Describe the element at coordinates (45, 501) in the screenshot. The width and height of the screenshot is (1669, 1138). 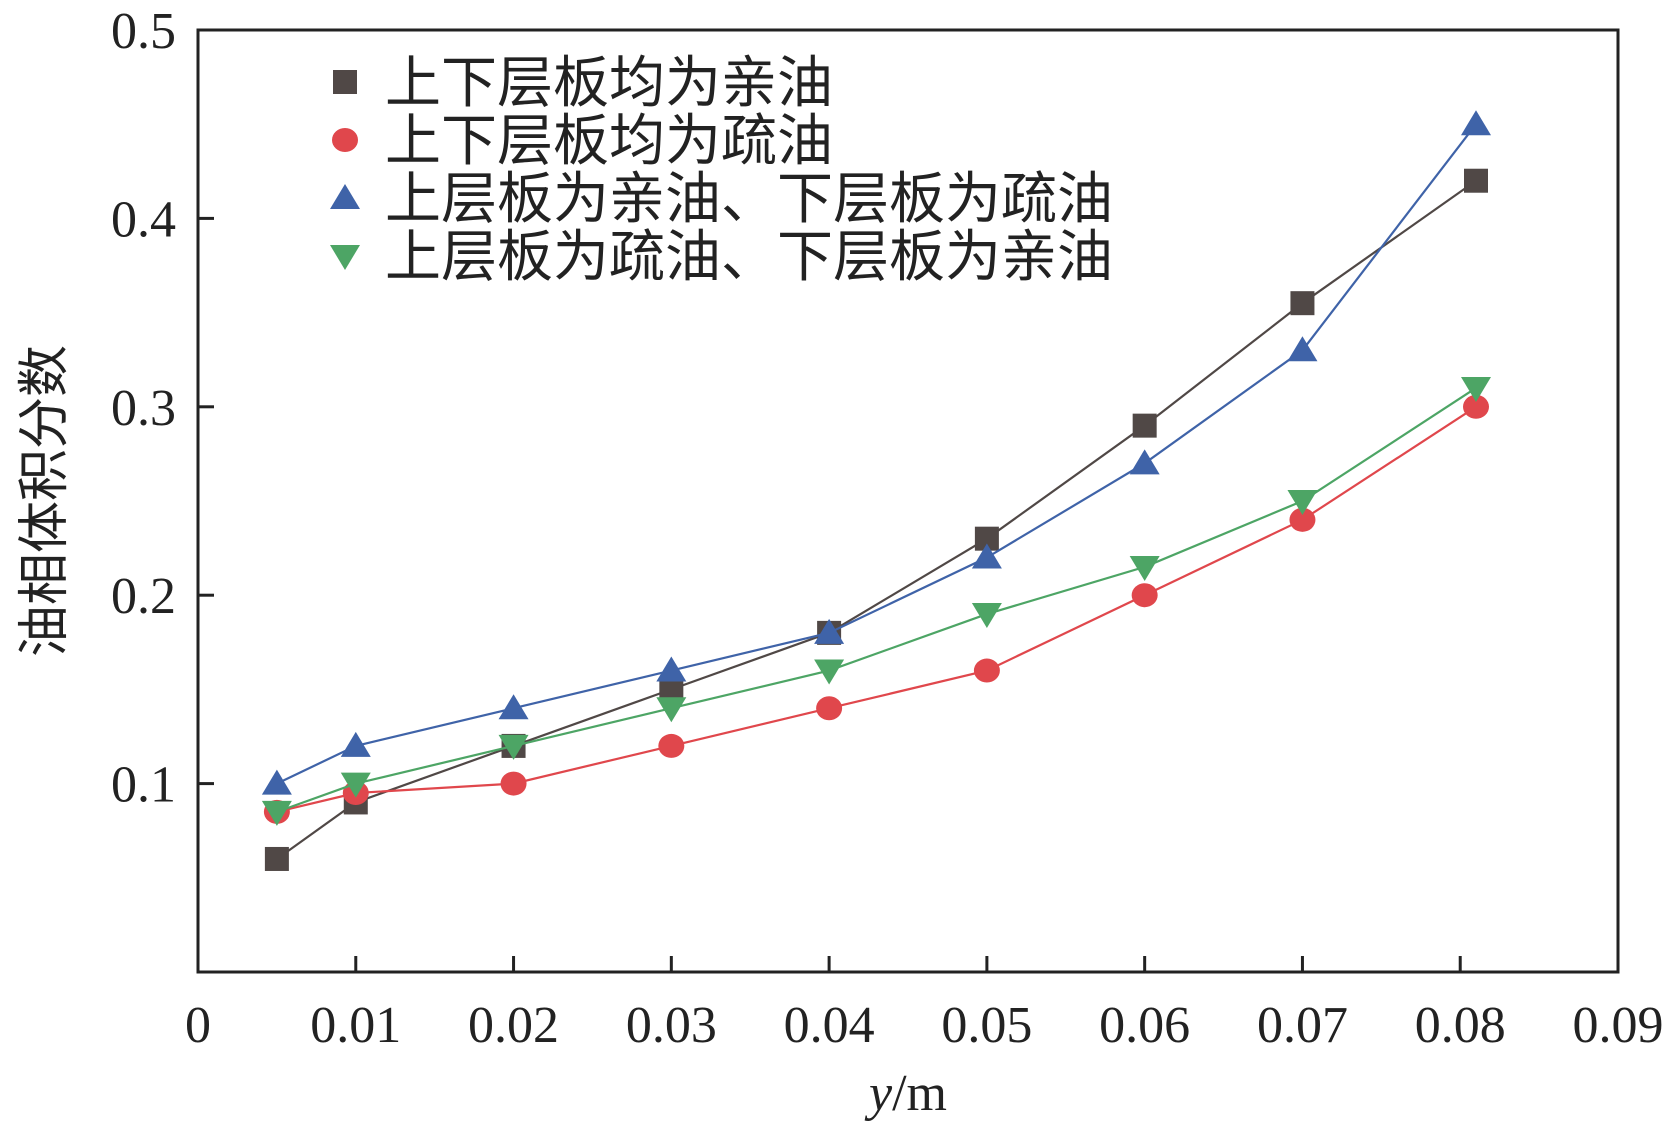
I see `y-axis-label: 油相体积分数` at that location.